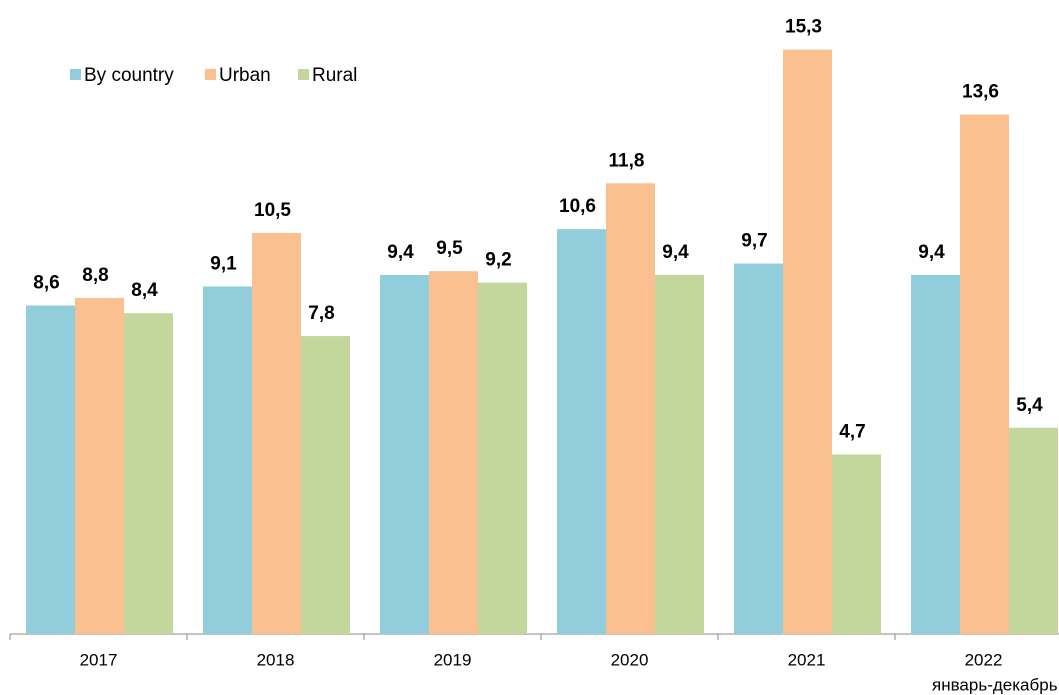  What do you see at coordinates (223, 263) in the screenshot?
I see `value-label: 9,1` at bounding box center [223, 263].